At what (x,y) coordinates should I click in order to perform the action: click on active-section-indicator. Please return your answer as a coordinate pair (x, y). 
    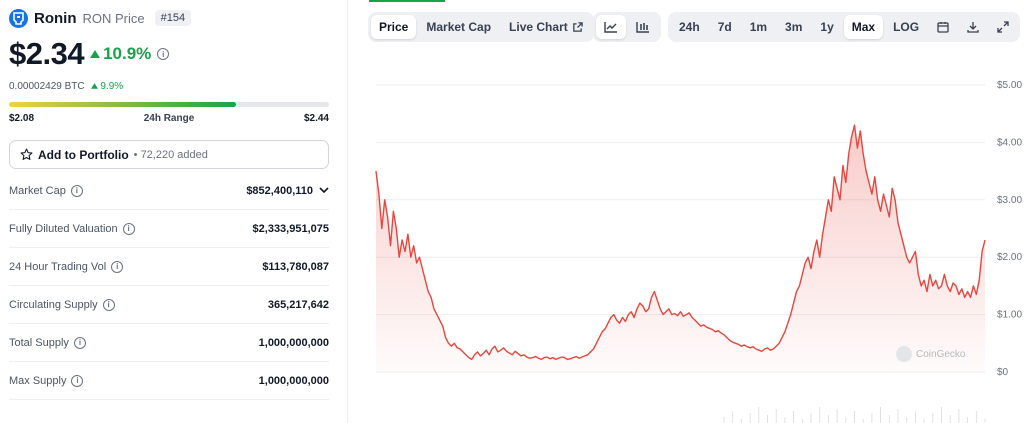
    Looking at the image, I should click on (407, 1).